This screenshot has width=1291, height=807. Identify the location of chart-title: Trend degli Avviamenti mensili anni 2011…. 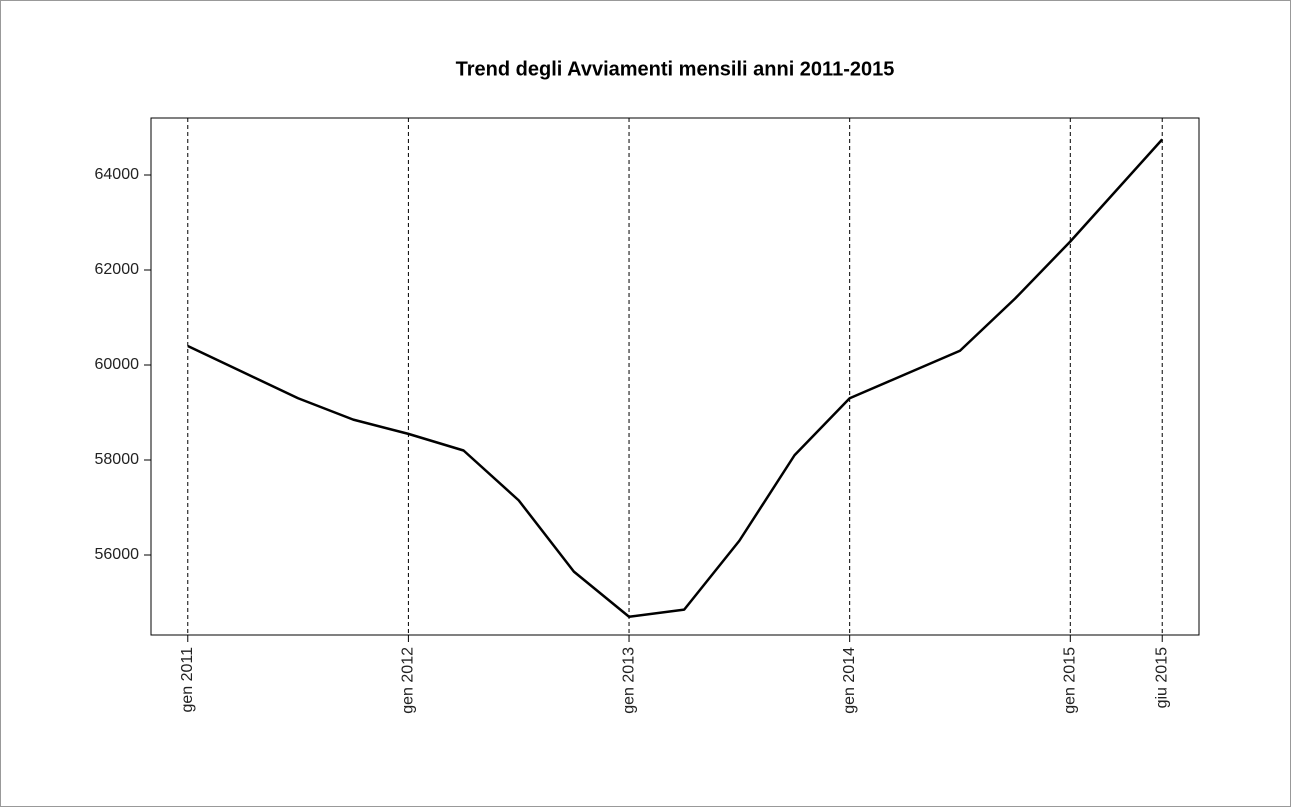
(675, 69).